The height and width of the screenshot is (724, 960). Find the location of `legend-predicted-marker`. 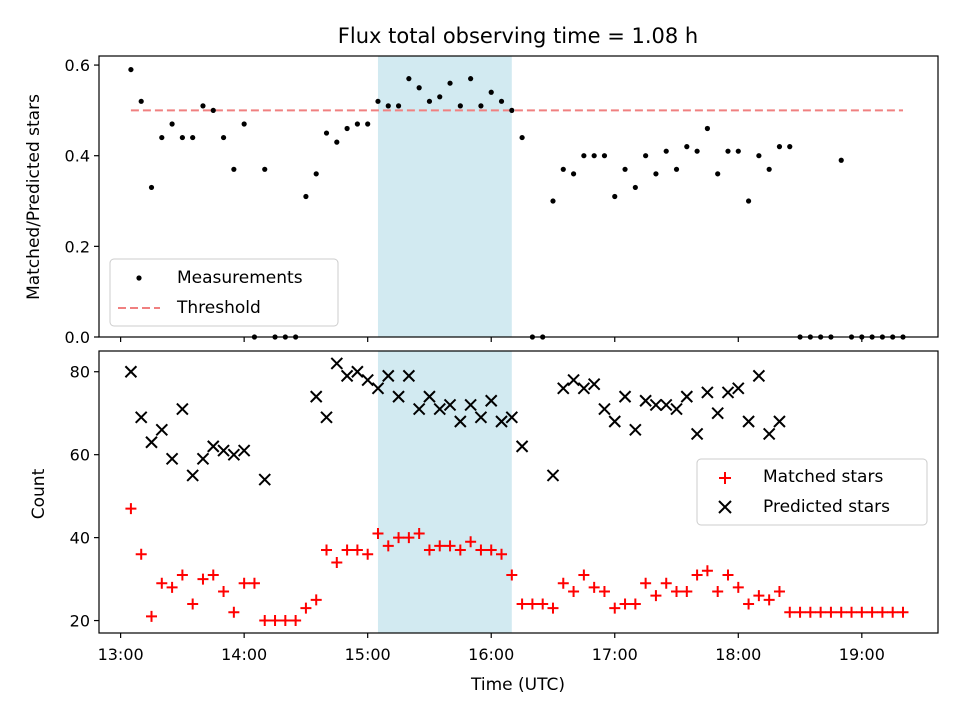

legend-predicted-marker is located at coordinates (725, 507).